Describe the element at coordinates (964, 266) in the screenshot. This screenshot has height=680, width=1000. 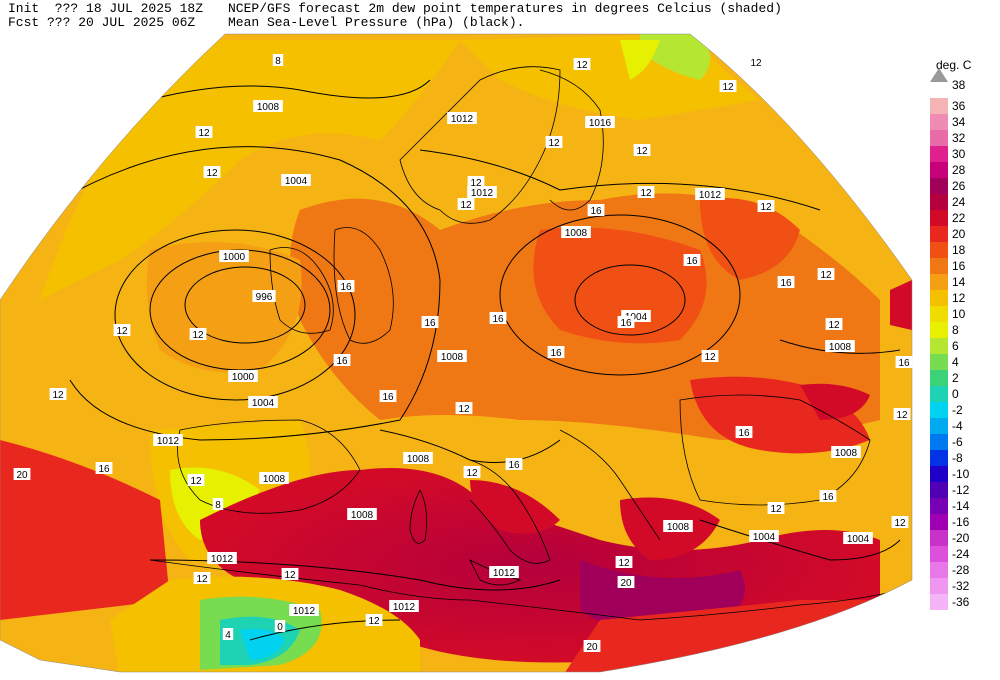
I see `legend-level: 16` at that location.